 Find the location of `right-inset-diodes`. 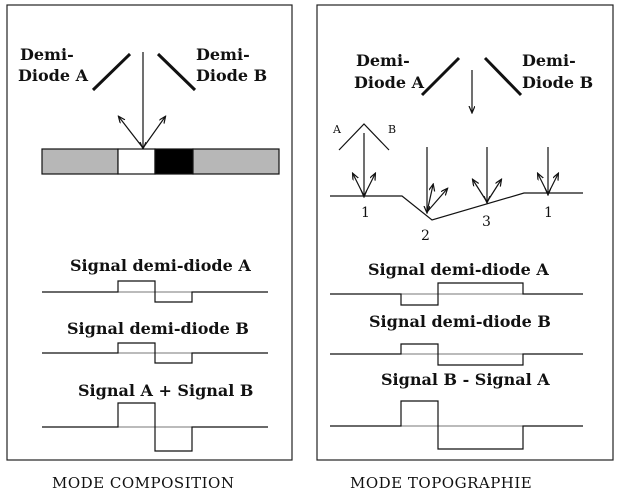

right-inset-diodes is located at coordinates (364, 137).